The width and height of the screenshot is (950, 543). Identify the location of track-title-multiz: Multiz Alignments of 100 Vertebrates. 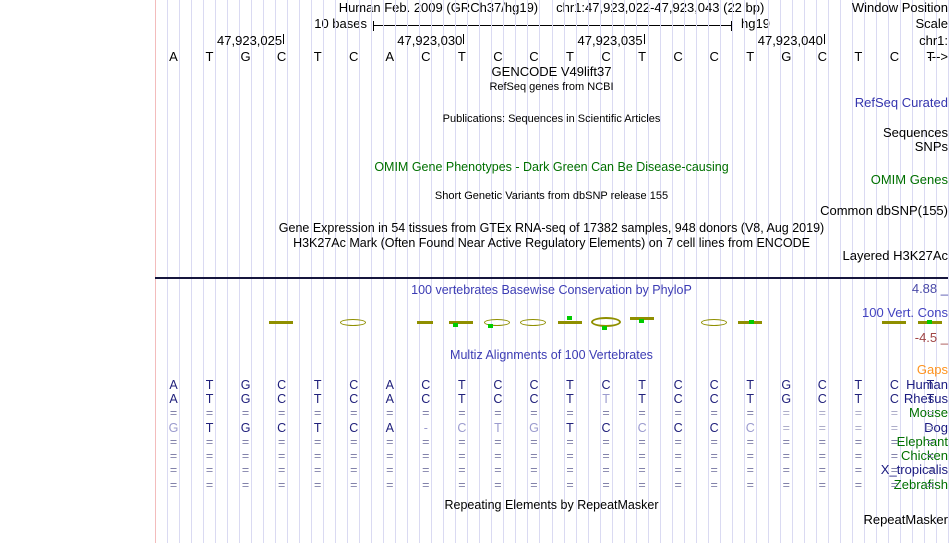
(551, 355).